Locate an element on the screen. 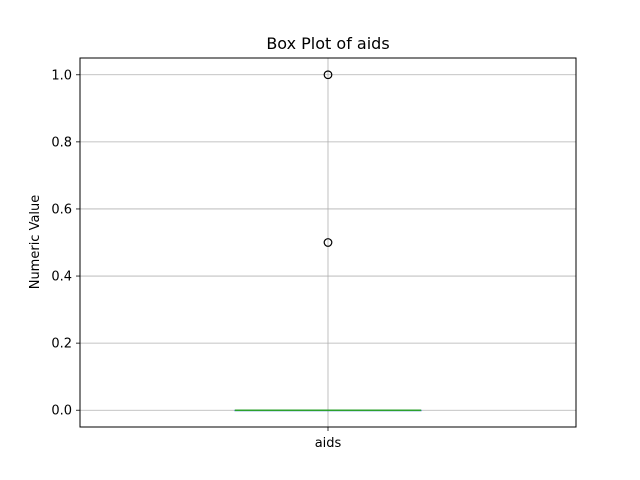 The height and width of the screenshot is (480, 640). y-tick-label: 0.2 is located at coordinates (61, 344).